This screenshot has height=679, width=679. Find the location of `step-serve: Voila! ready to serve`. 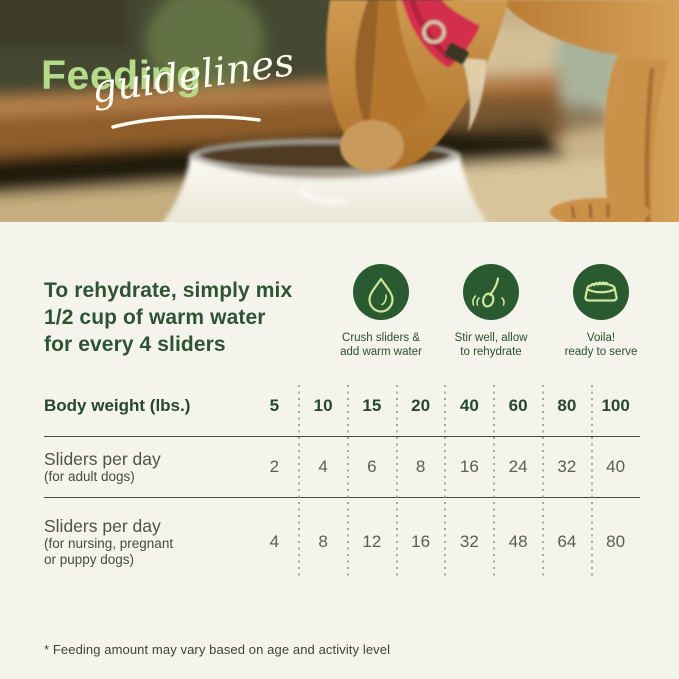

step-serve: Voila! ready to serve is located at coordinates (601, 311).